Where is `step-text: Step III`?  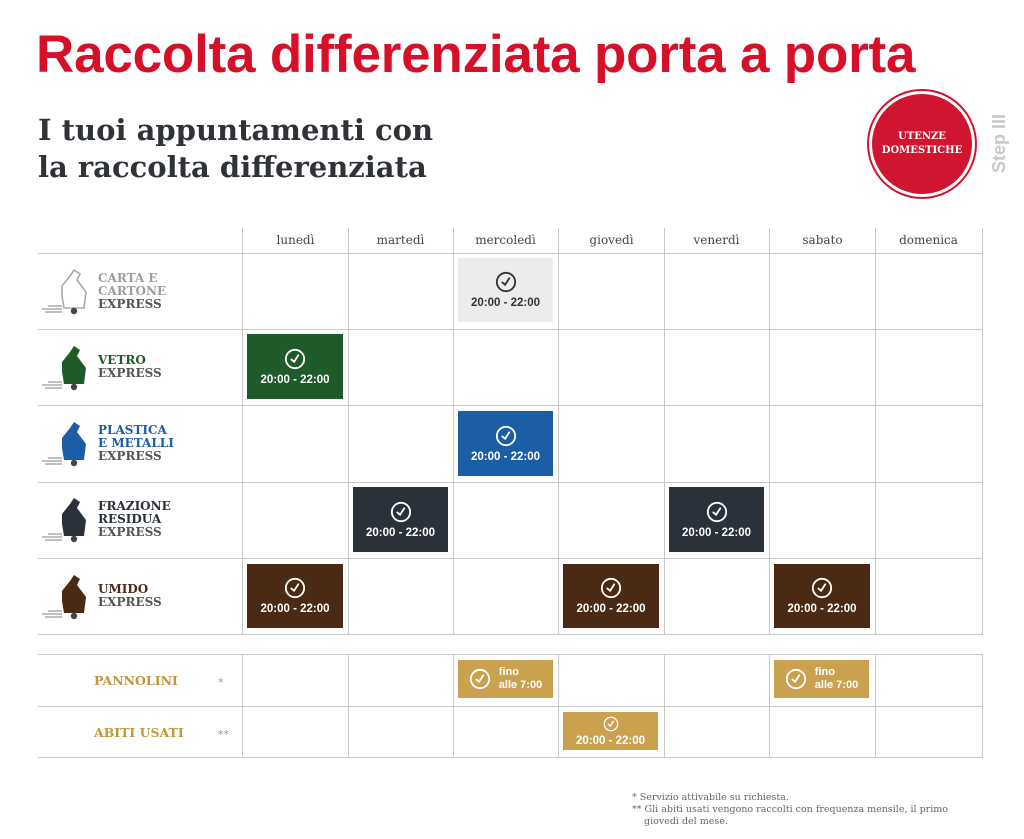
step-text: Step III is located at coordinates (998, 143).